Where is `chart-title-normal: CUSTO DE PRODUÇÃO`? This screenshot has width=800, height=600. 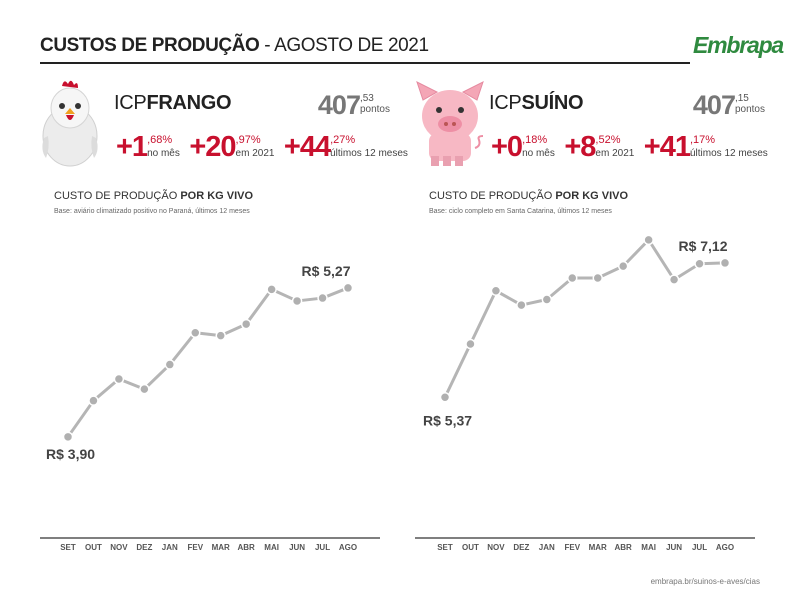 chart-title-normal: CUSTO DE PRODUÇÃO is located at coordinates (492, 196).